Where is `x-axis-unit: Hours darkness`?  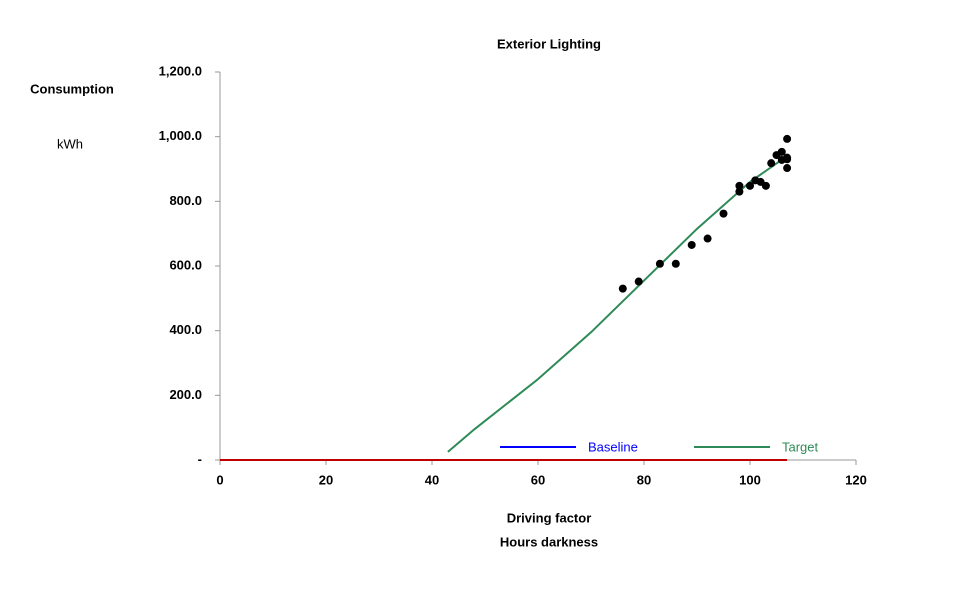 x-axis-unit: Hours darkness is located at coordinates (549, 541).